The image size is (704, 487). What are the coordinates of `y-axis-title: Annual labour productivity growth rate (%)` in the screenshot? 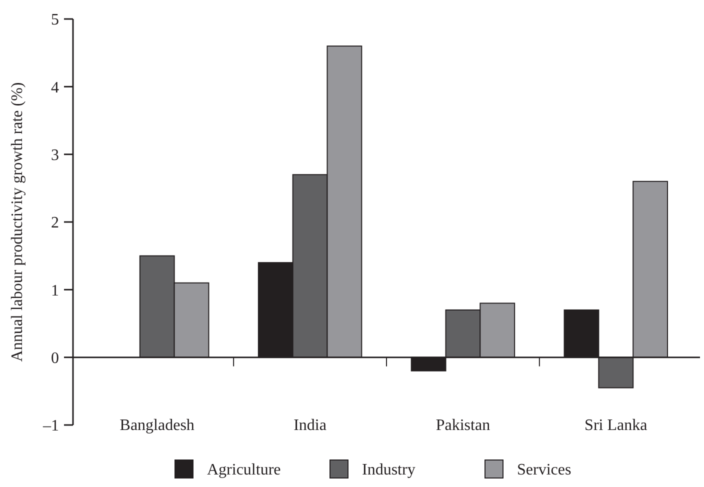 It's located at (17, 222).